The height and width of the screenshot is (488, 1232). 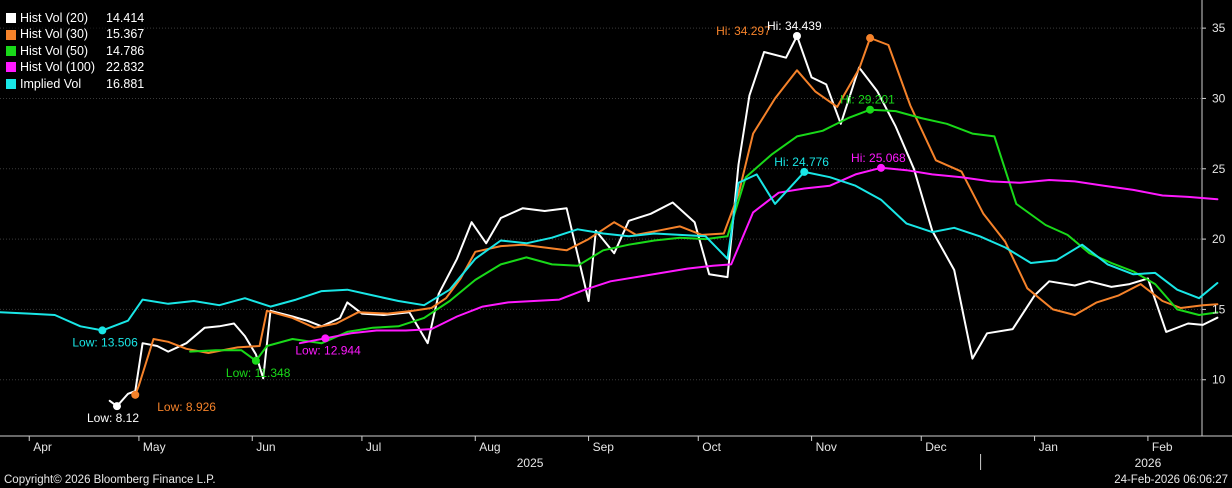 What do you see at coordinates (58, 67) in the screenshot?
I see `legend-series-name: Hist Vol (100)` at bounding box center [58, 67].